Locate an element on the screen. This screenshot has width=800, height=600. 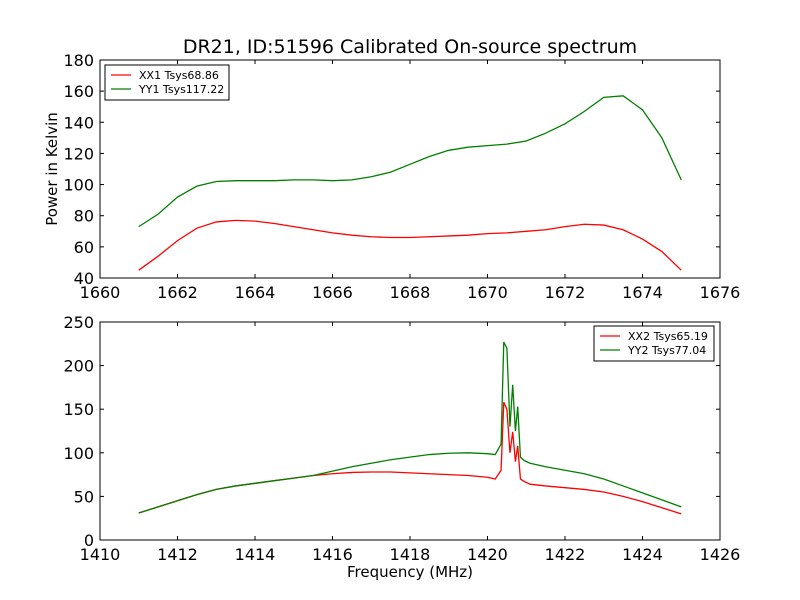
x-tick-label: 1410 is located at coordinates (100, 554).